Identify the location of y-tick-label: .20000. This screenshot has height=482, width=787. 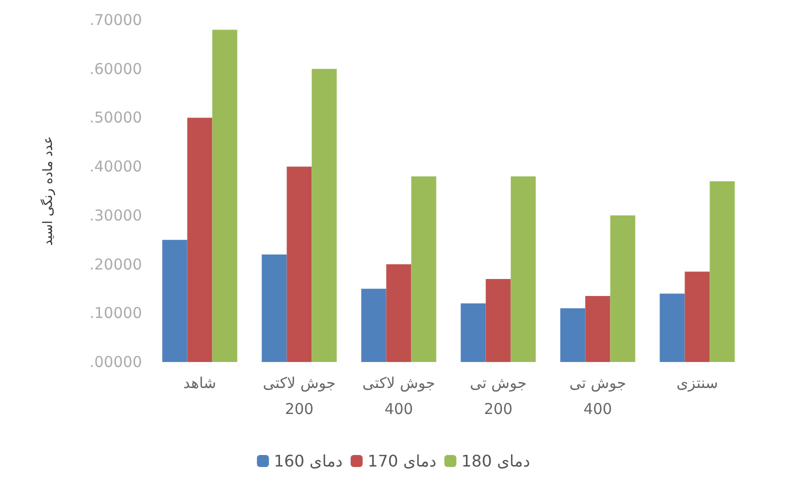
(116, 264).